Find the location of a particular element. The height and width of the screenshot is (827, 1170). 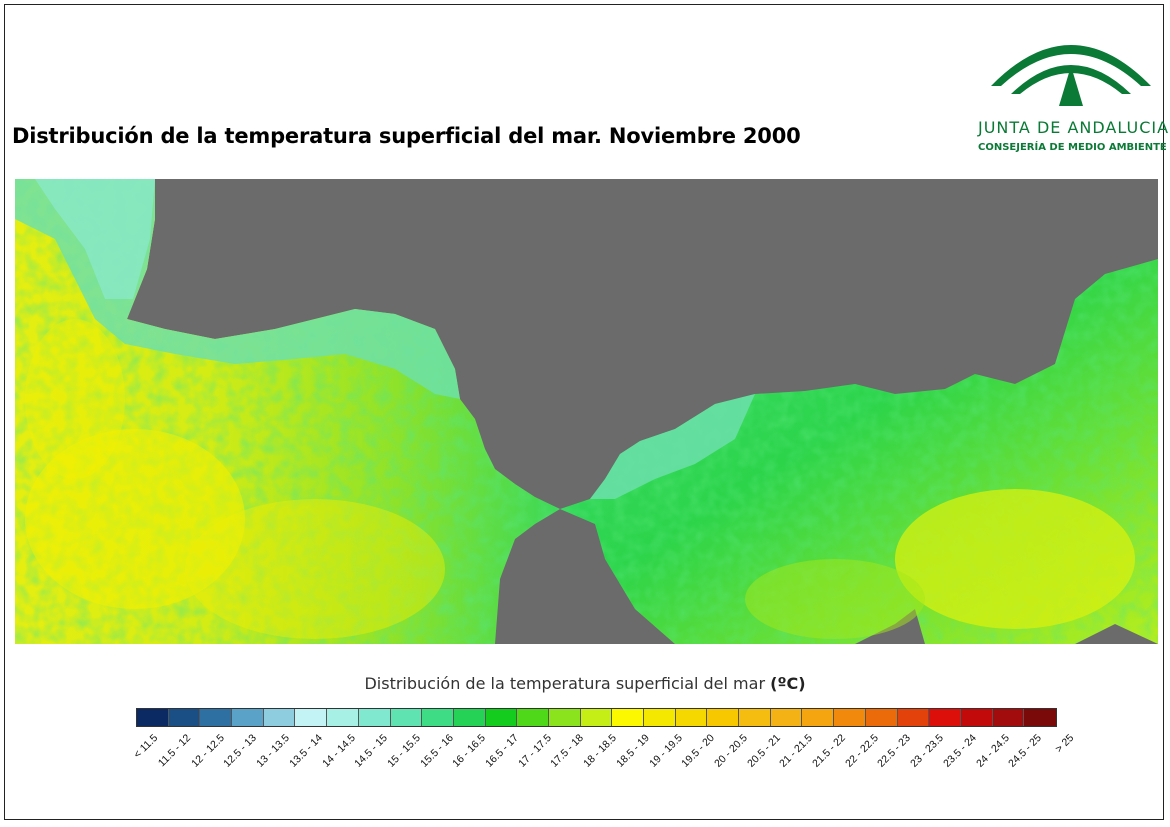

logo-name: JUNTA DE ANDALUCIA is located at coordinates (1074, 127).